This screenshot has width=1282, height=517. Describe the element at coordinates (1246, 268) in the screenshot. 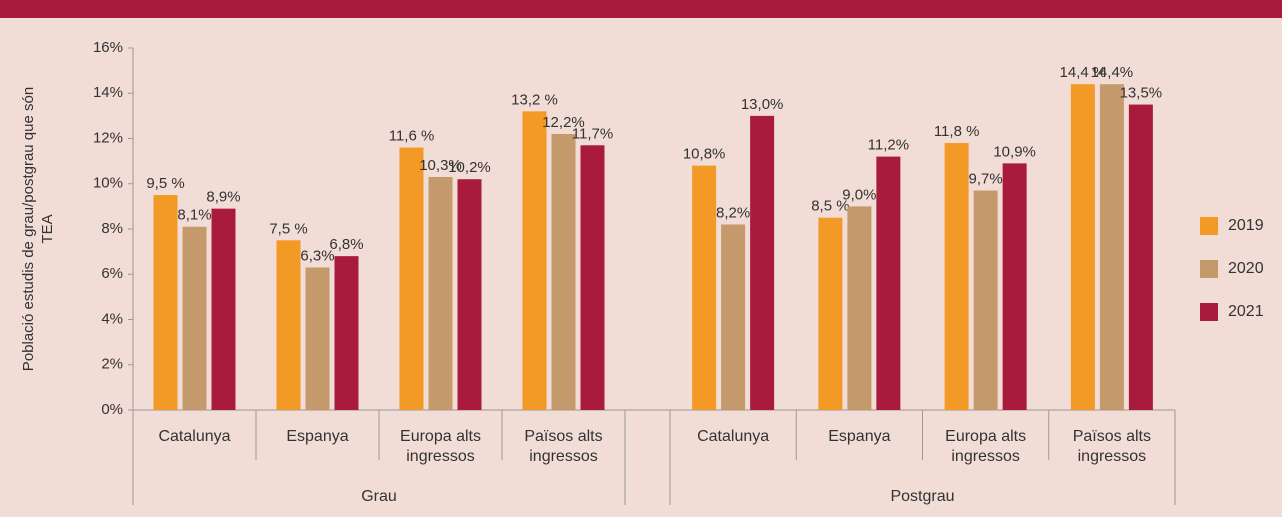

I see `legend-label: 2020` at that location.